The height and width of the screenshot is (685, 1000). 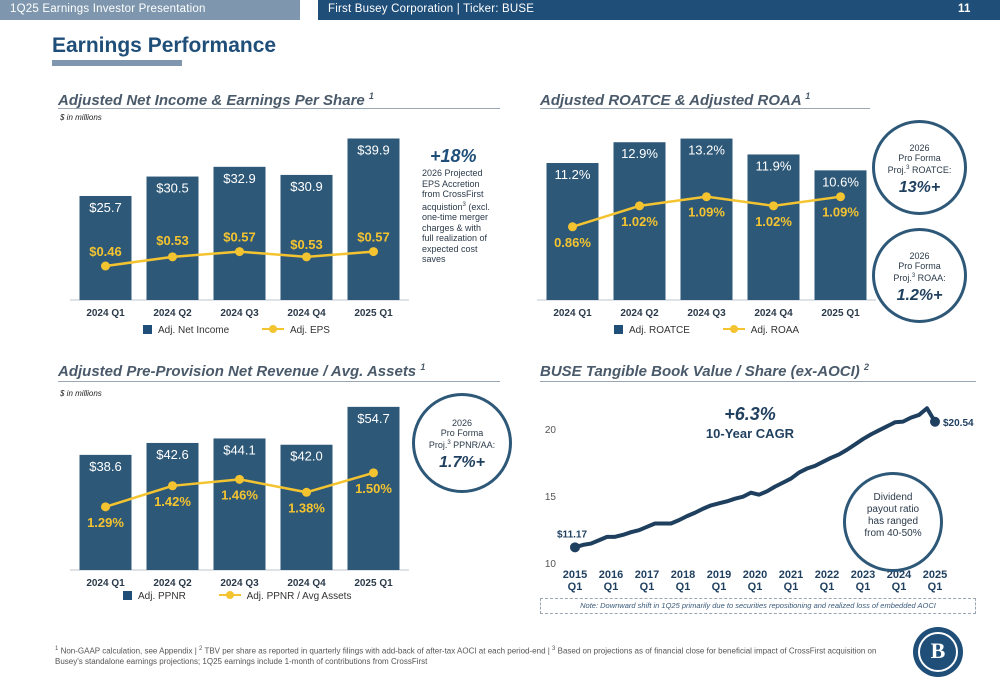 What do you see at coordinates (919, 167) in the screenshot?
I see `roatce-projection-circle: 2026 Pro Forma Proj.3 ROATCE: 13%+` at bounding box center [919, 167].